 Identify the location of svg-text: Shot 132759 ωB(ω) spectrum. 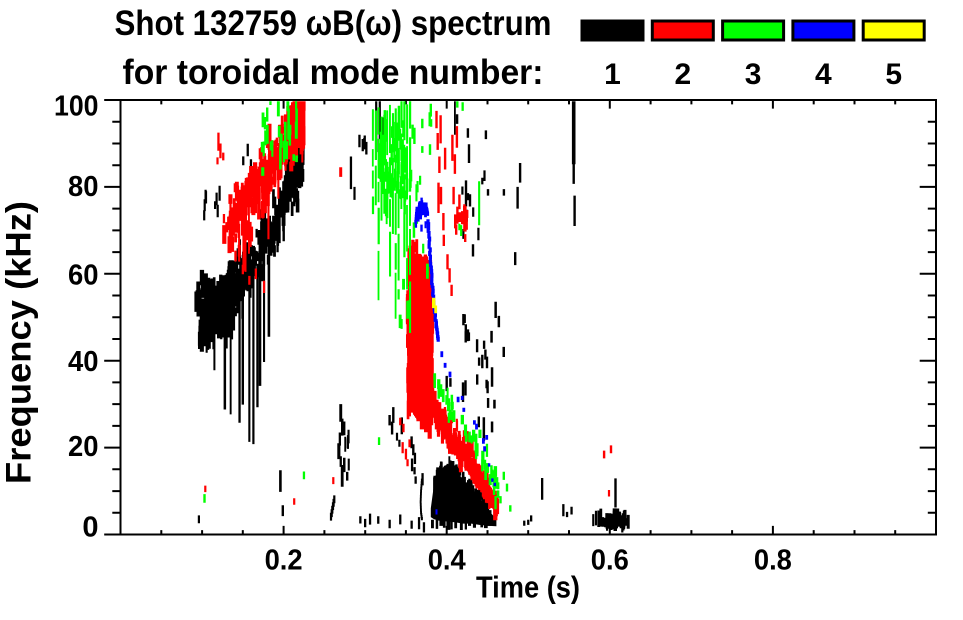
(333, 23).